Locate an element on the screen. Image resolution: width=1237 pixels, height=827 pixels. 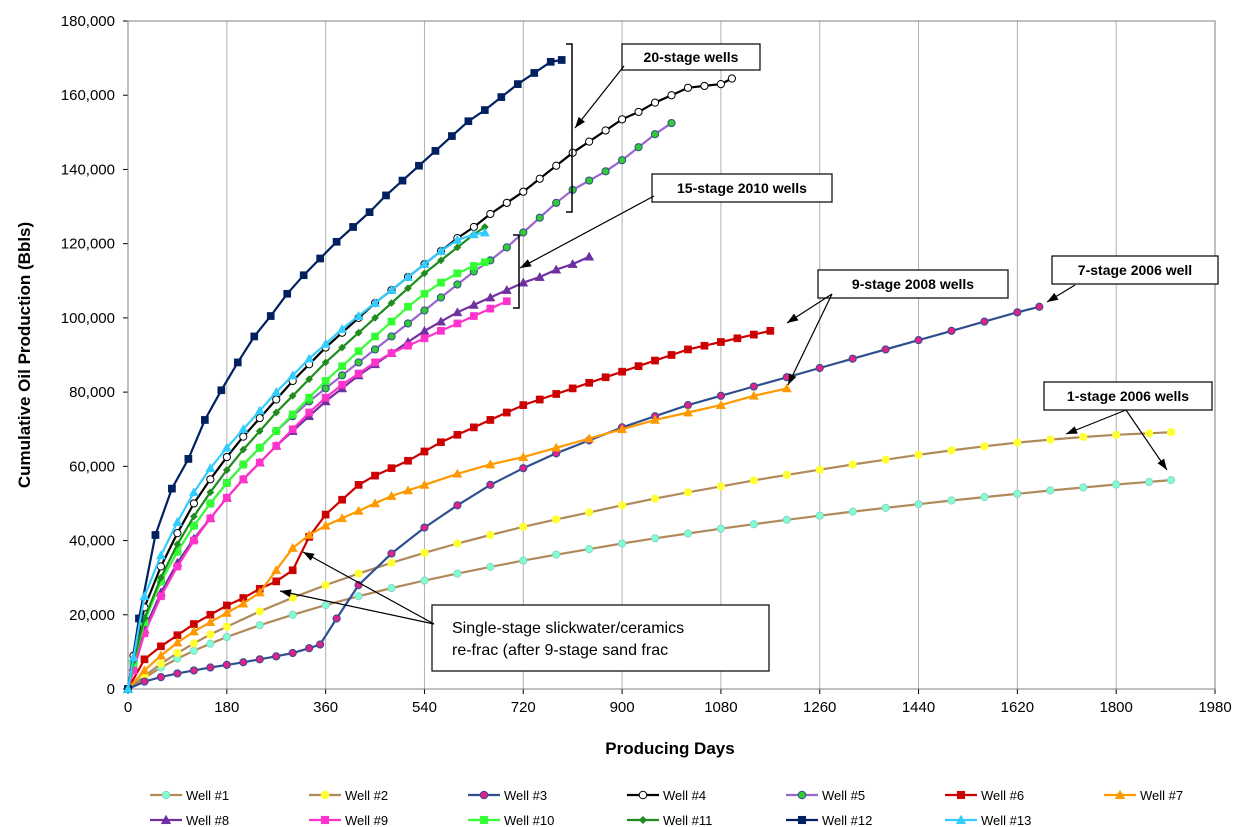
x-tick-label: 720 is located at coordinates (523, 707).